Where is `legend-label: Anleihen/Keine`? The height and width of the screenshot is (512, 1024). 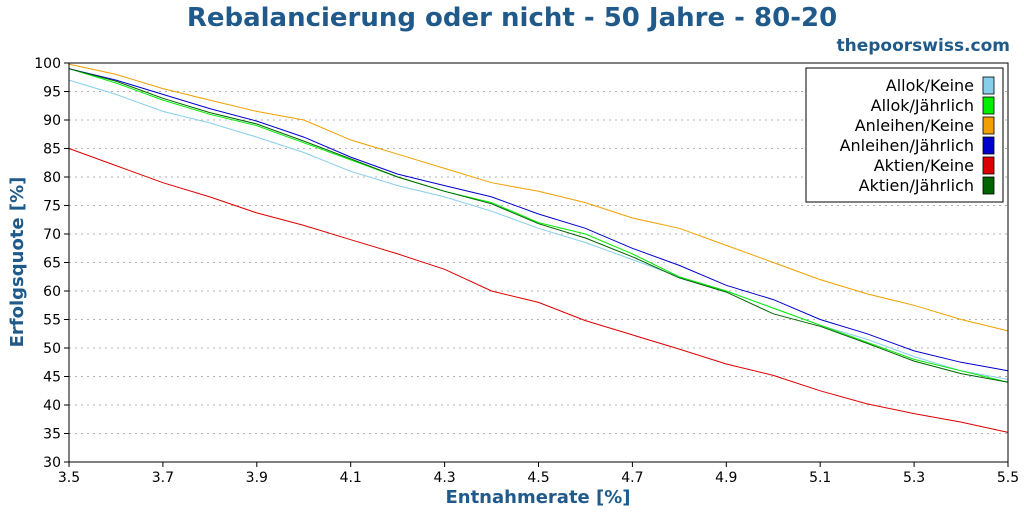 legend-label: Anleihen/Keine is located at coordinates (914, 125).